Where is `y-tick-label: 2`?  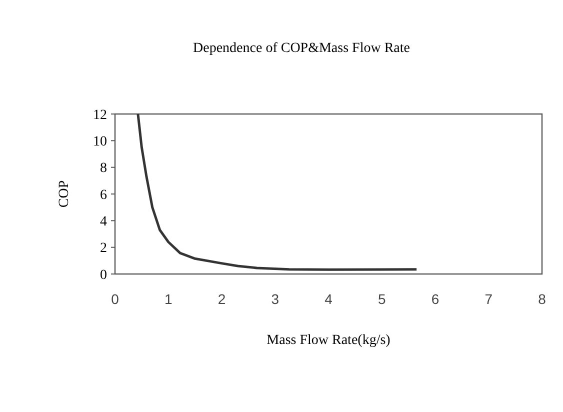
y-tick-label: 2 is located at coordinates (103, 248).